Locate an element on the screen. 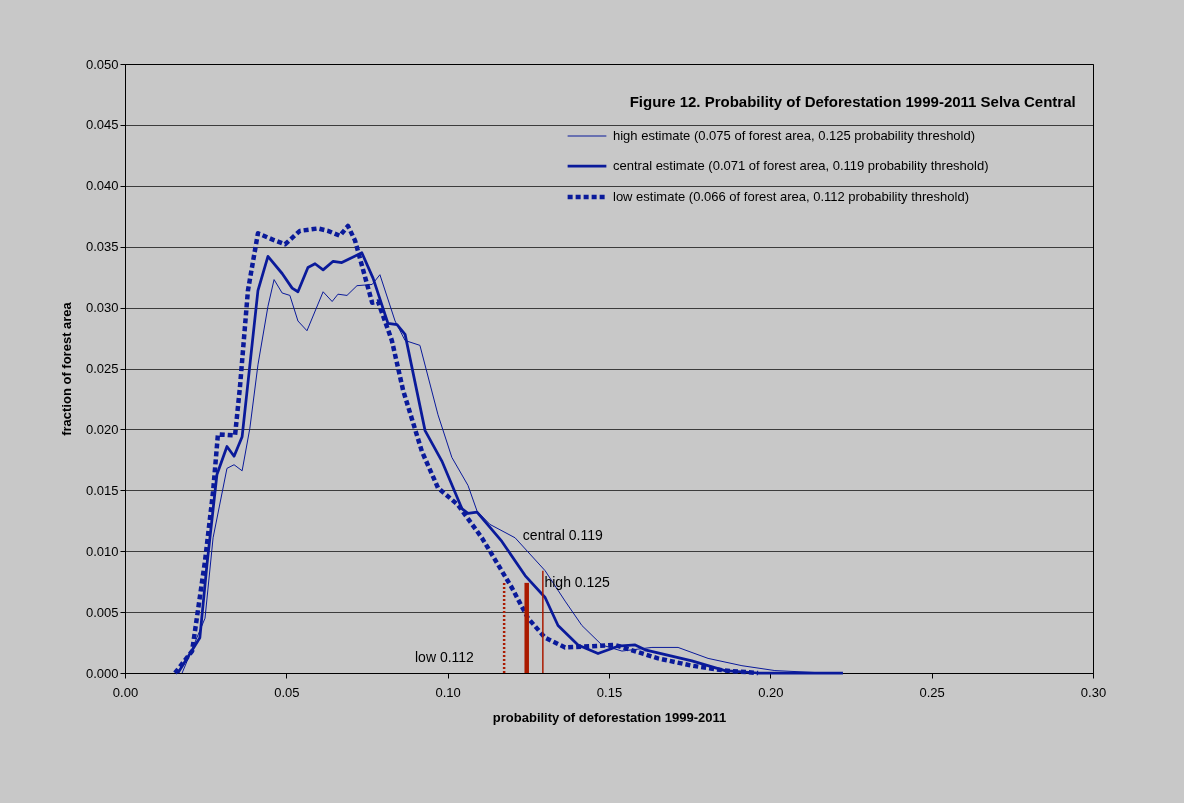  y-tick-label: 0.050 is located at coordinates (102, 64).